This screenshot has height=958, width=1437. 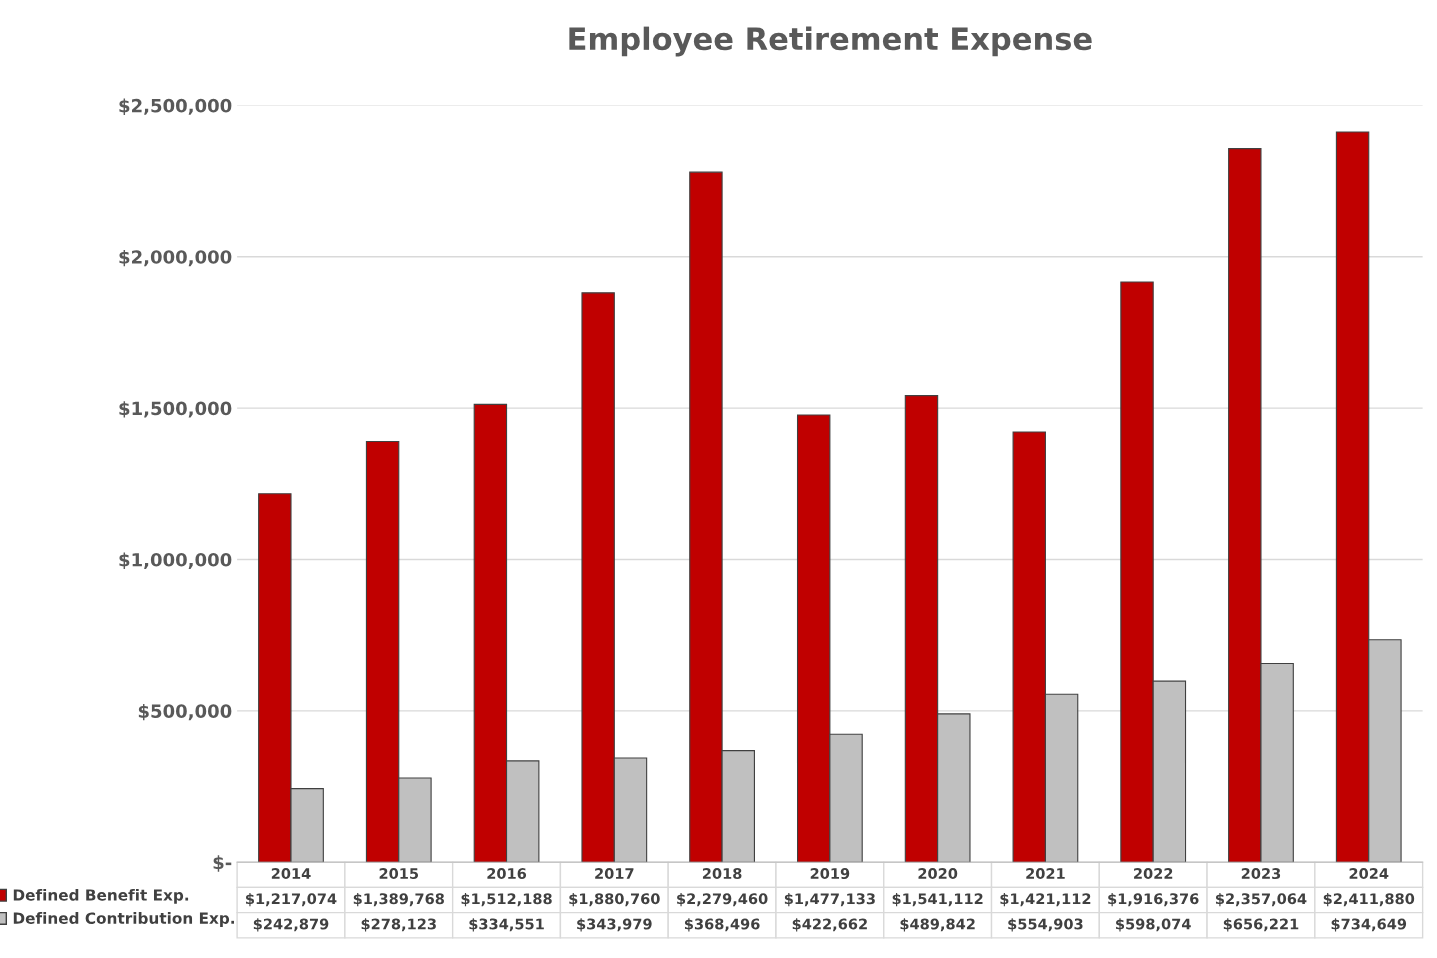 What do you see at coordinates (398, 925) in the screenshot?
I see `data-label: $278,123` at bounding box center [398, 925].